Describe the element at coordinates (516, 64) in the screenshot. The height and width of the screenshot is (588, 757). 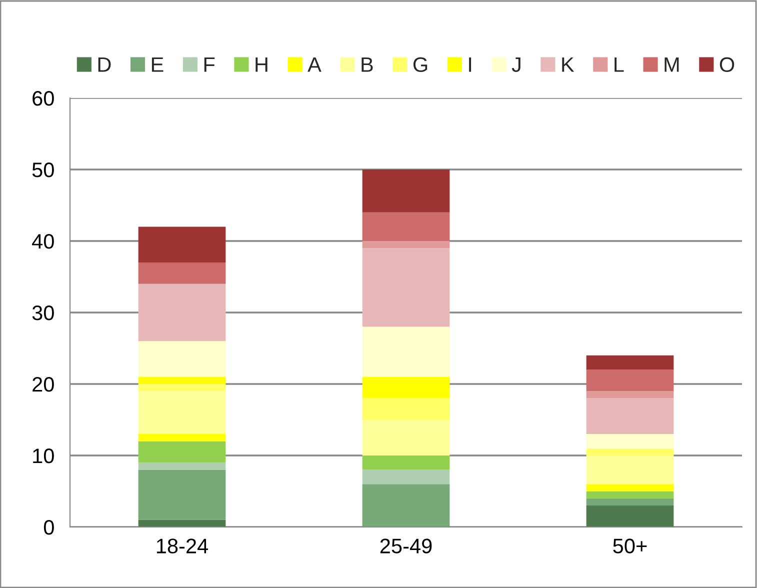
I see `legend-label: J` at that location.